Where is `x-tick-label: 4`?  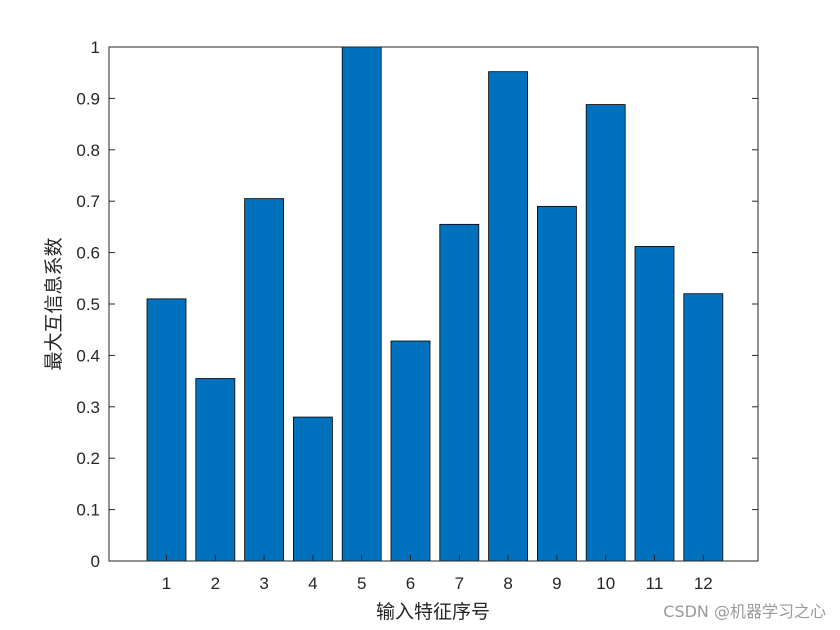 x-tick-label: 4 is located at coordinates (312, 583).